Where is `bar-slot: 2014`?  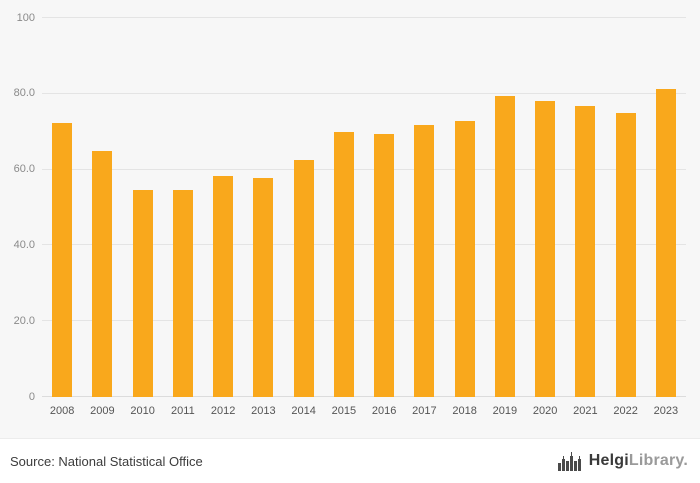
bar-slot: 2014 is located at coordinates (304, 217).